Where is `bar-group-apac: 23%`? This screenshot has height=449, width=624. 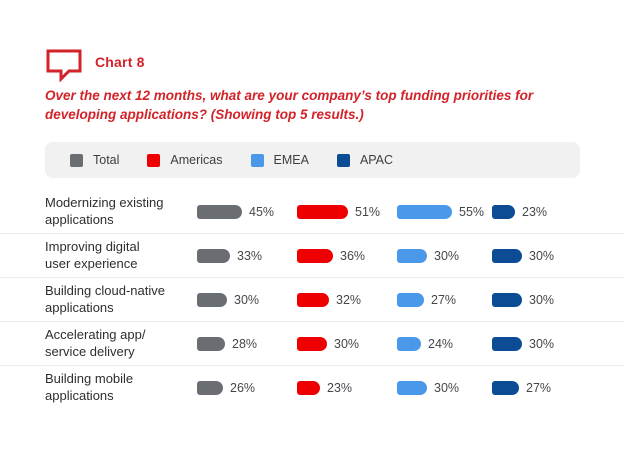 bar-group-apac: 23% is located at coordinates (519, 211).